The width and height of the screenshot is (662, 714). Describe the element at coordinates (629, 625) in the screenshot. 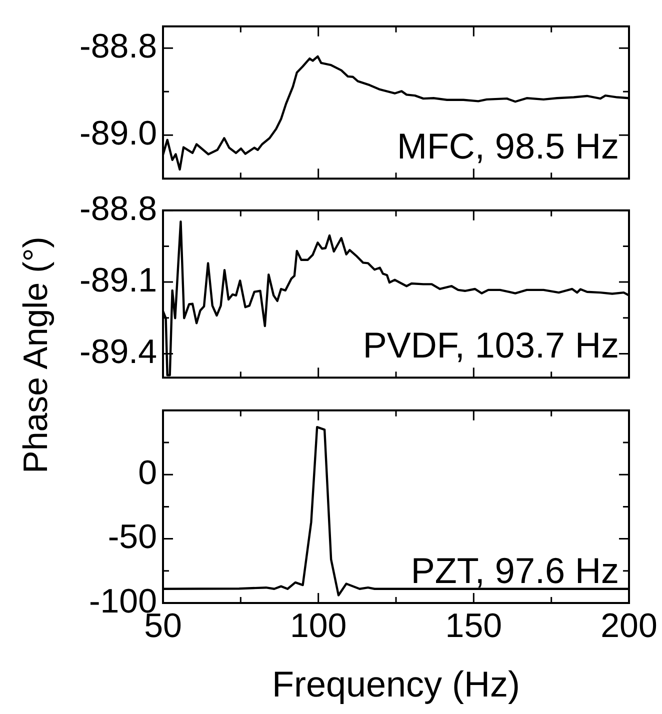

I see `x-tick-label: 200` at that location.